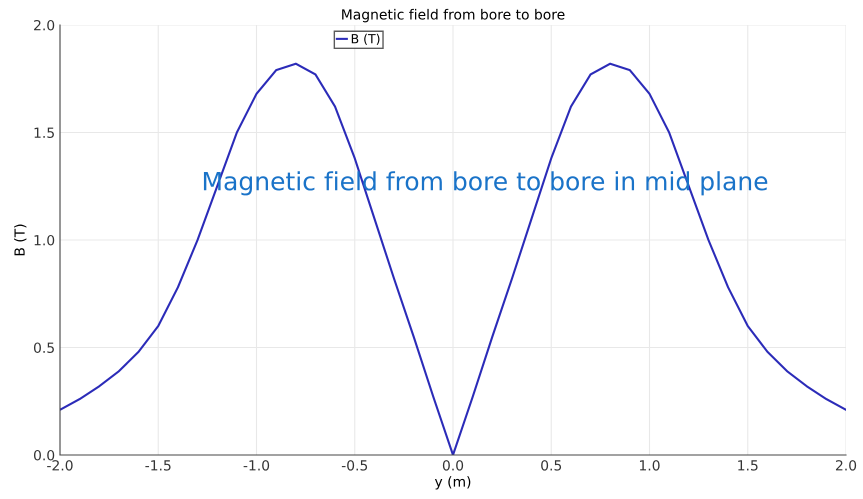 Image resolution: width=863 pixels, height=499 pixels. Describe the element at coordinates (551, 465) in the screenshot. I see `x-tick-label: 0.5` at that location.